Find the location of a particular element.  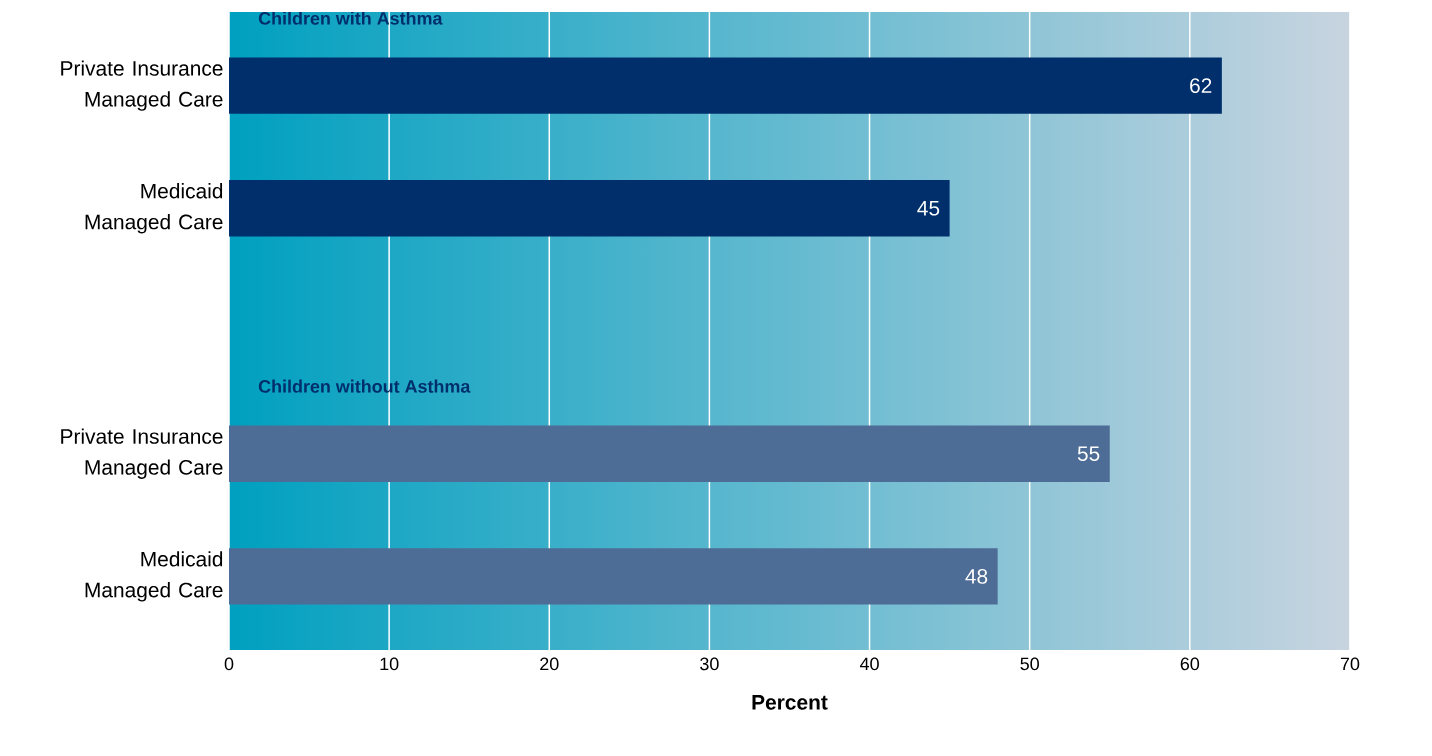

x-tick-label: 10 is located at coordinates (389, 664).